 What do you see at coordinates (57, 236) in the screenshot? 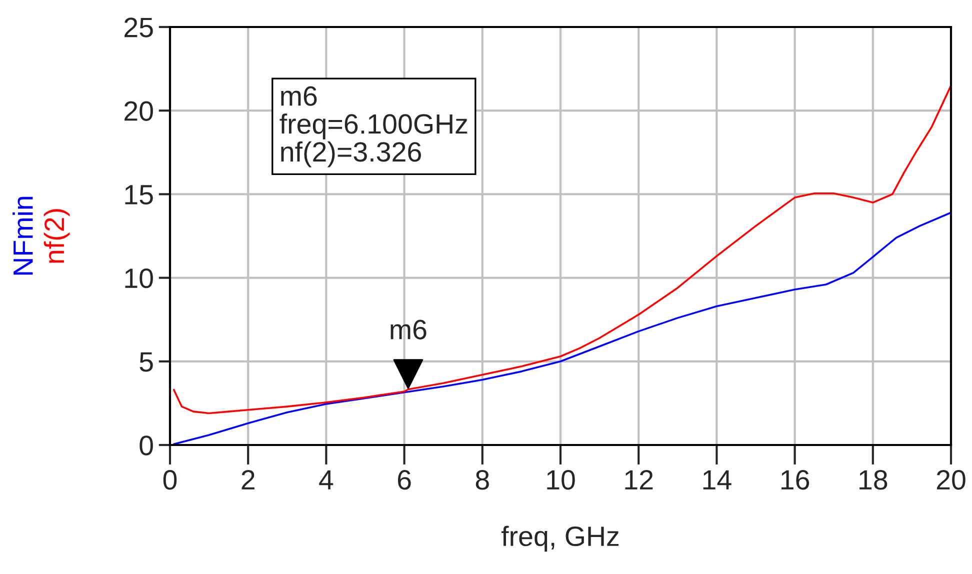
I see `text: nf(2)` at bounding box center [57, 236].